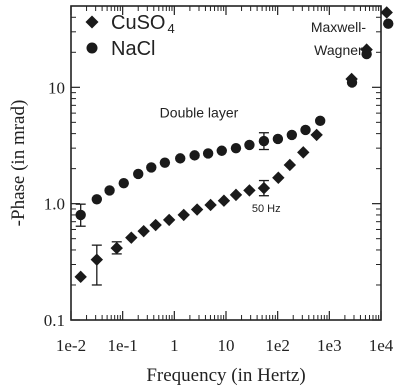 The image size is (396, 387). I want to click on legend-label: CuSO 4, so click(143, 24).